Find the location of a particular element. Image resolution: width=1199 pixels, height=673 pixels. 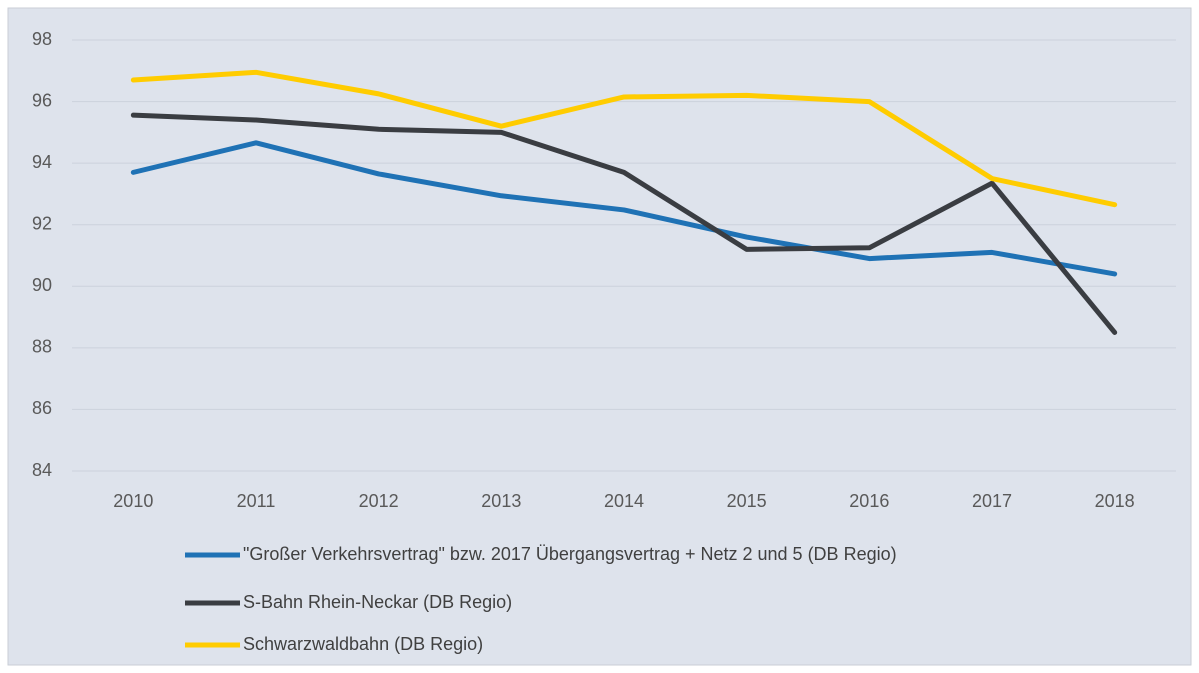

y-tick-label: 98 is located at coordinates (42, 39).